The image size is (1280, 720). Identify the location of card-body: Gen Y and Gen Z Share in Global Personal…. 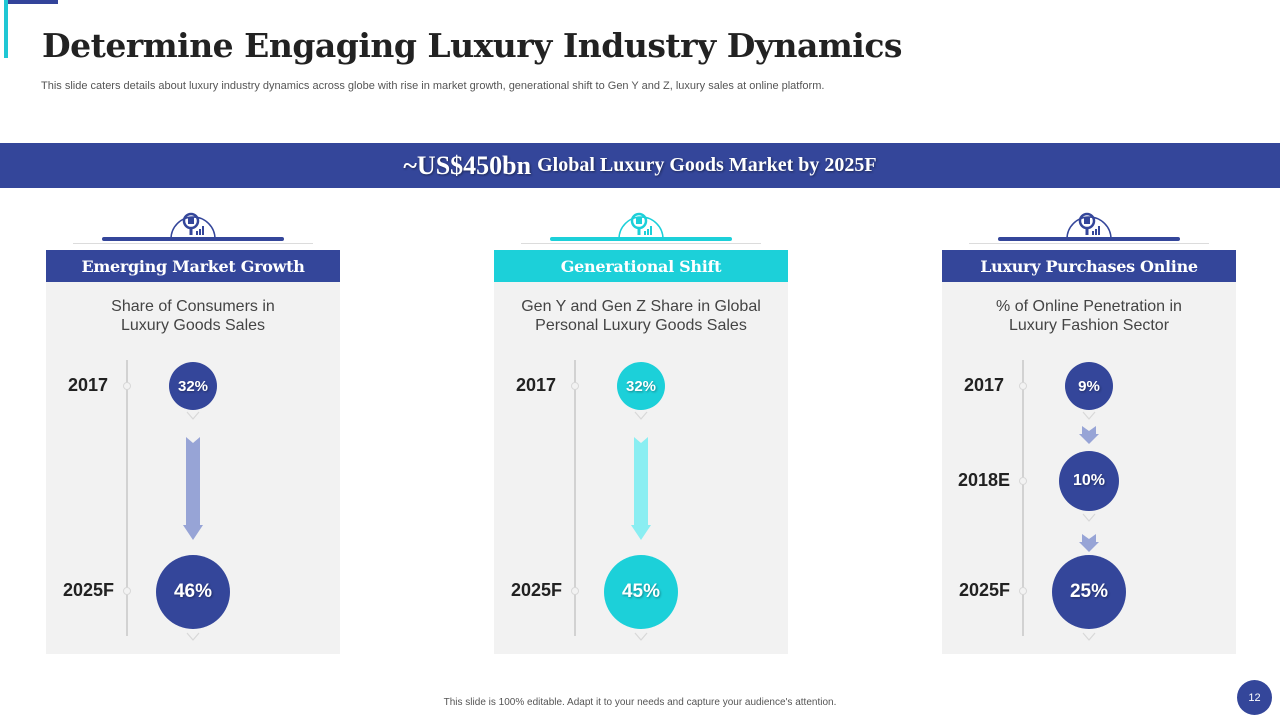
(641, 468).